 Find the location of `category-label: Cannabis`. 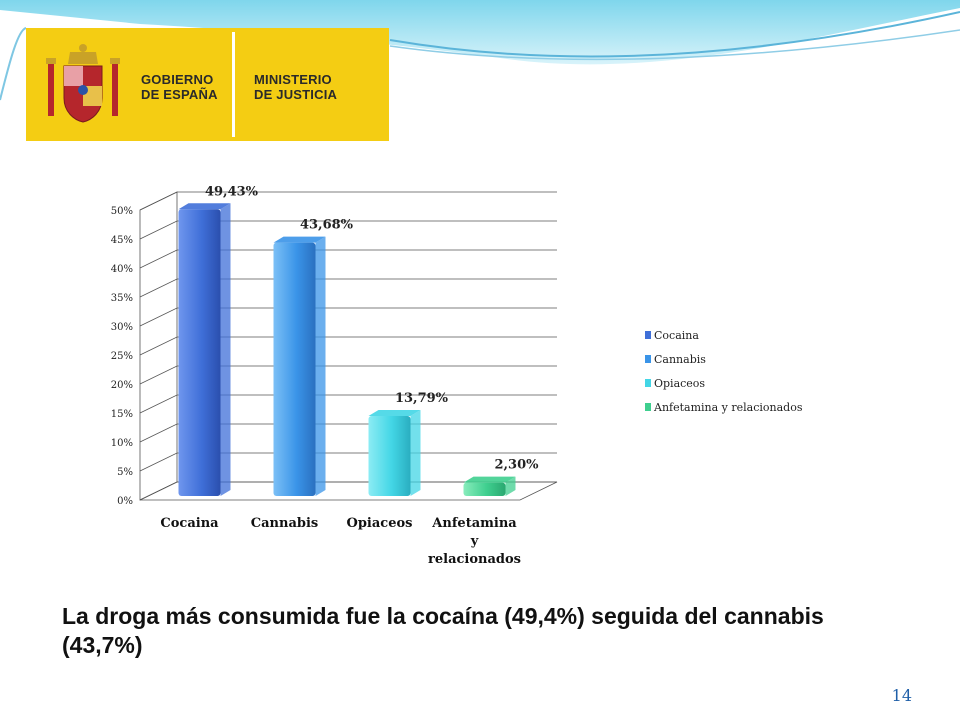

category-label: Cannabis is located at coordinates (284, 523).